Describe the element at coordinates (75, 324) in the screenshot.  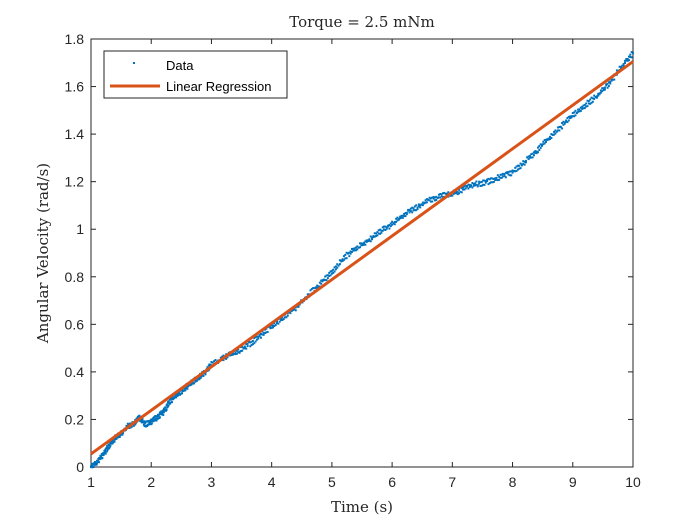
I see `y-tick-label: 0.6` at that location.